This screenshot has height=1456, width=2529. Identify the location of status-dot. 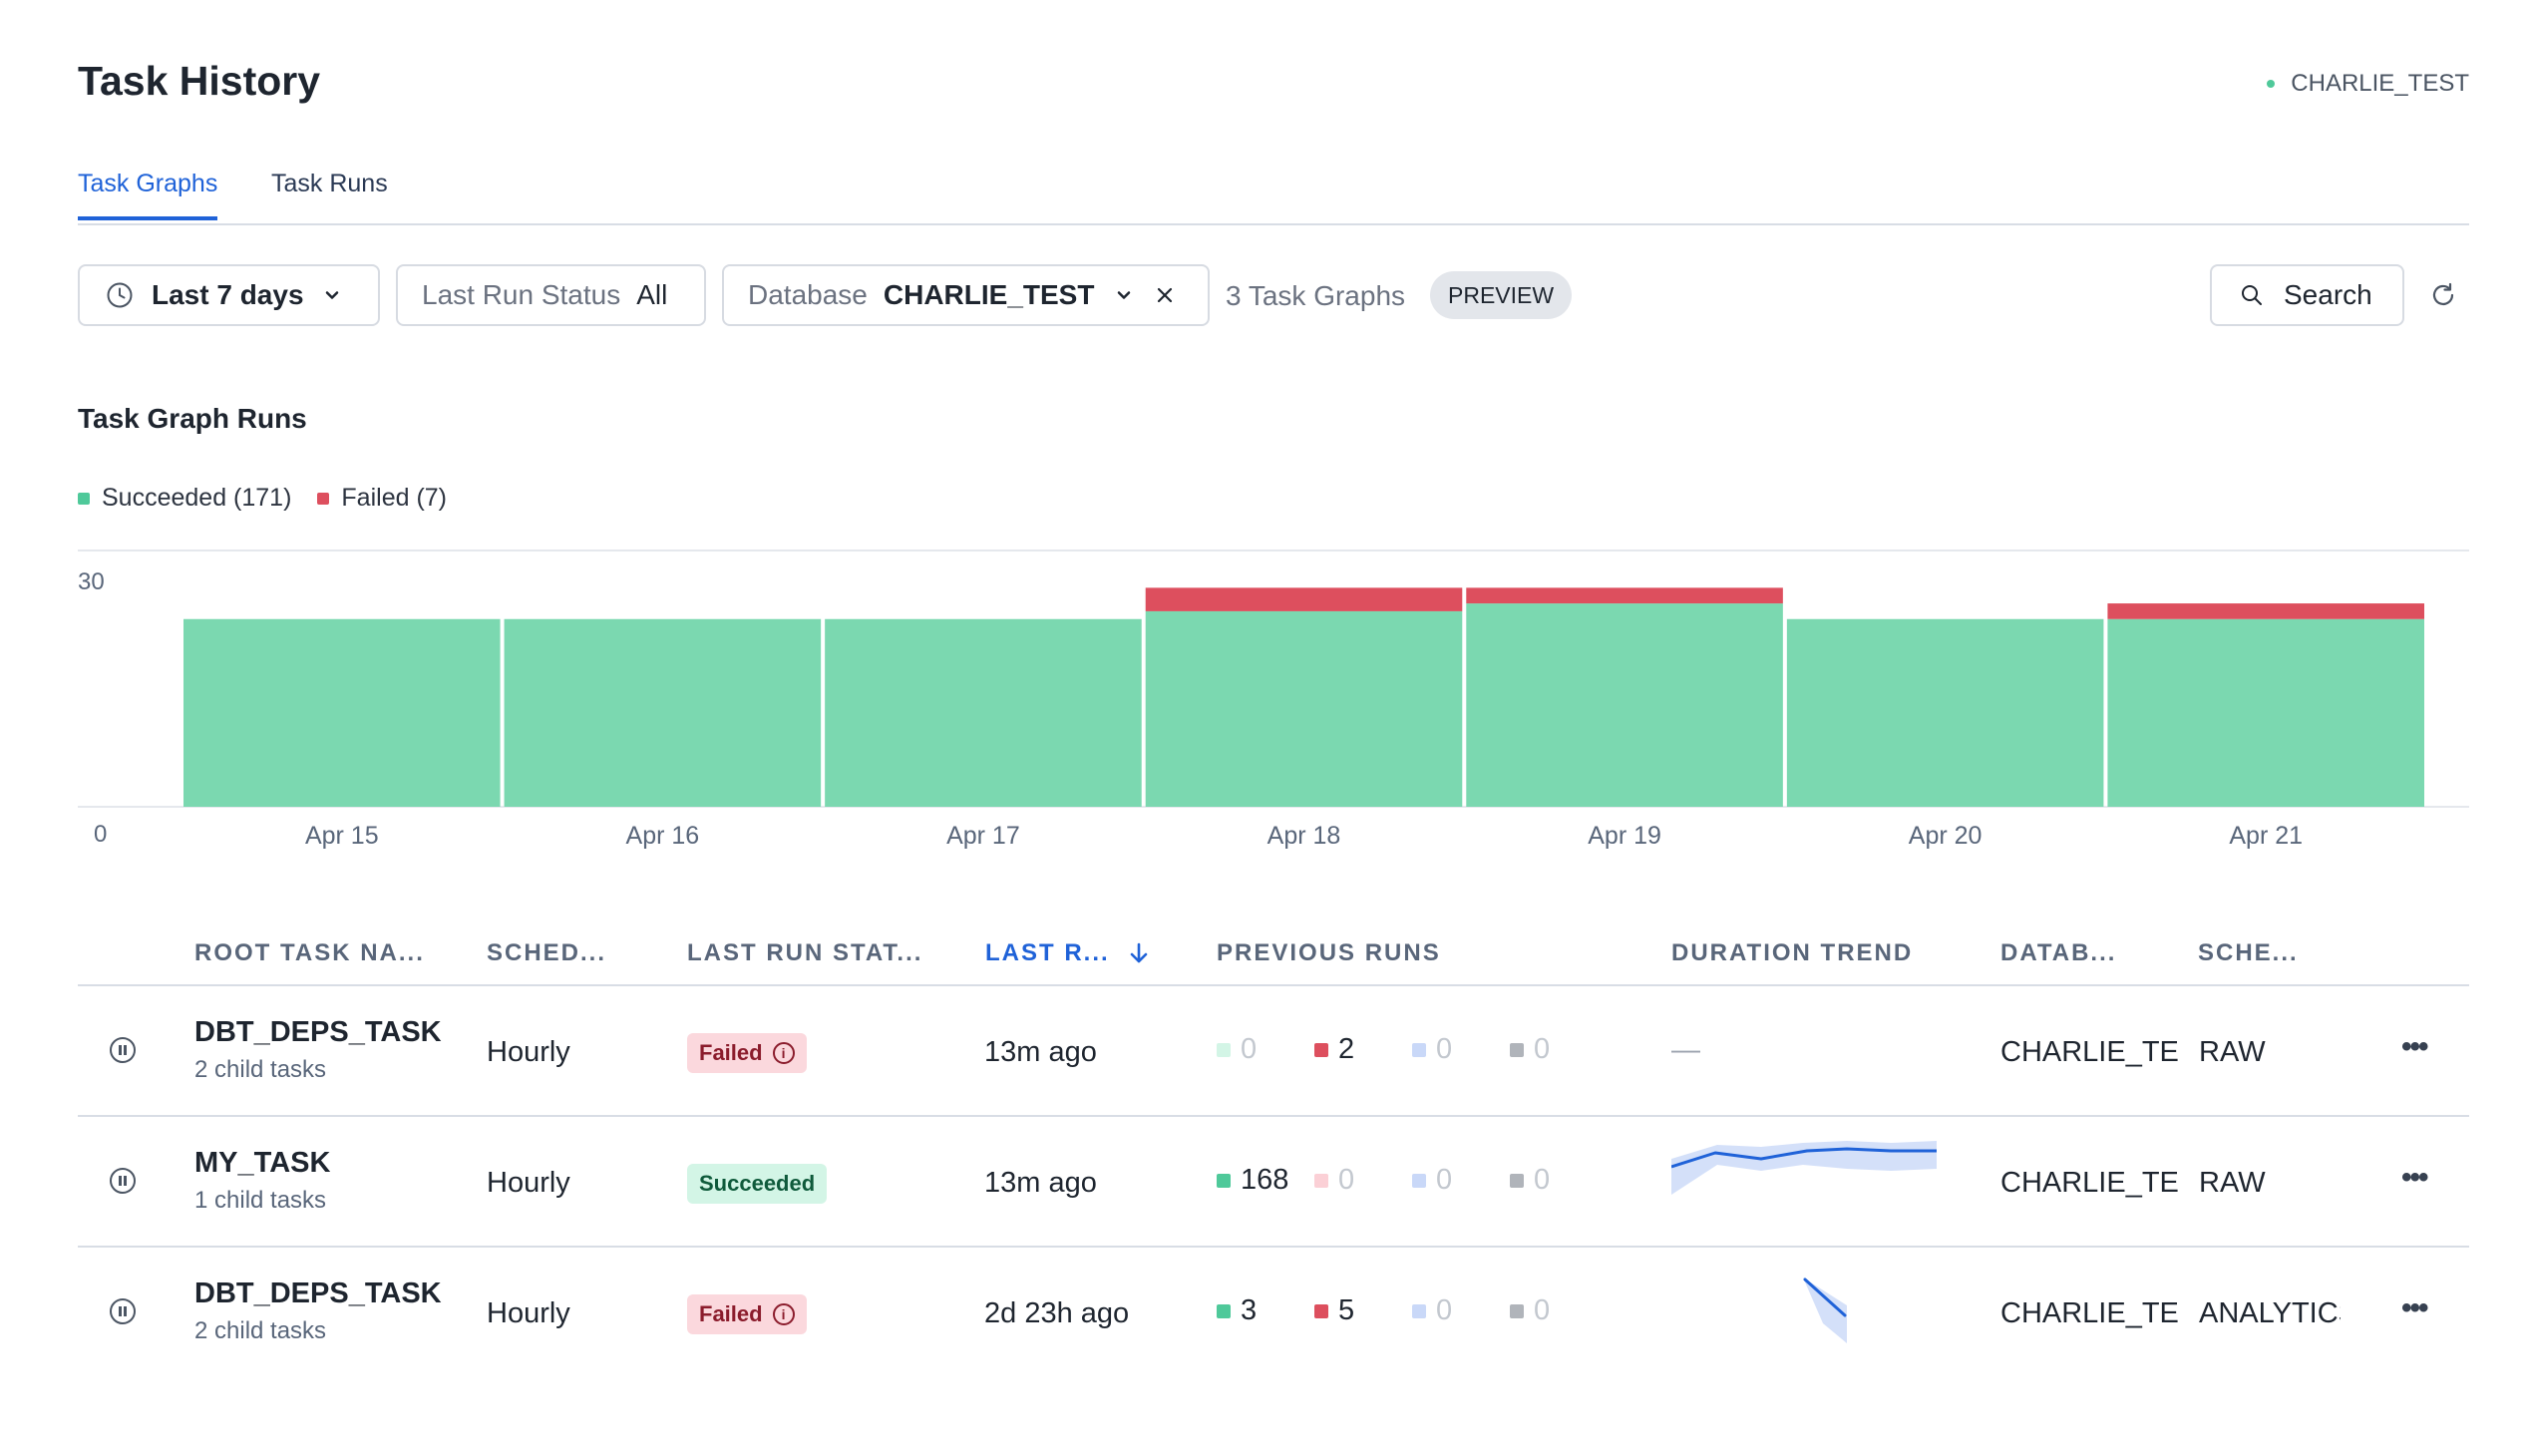
(2271, 84).